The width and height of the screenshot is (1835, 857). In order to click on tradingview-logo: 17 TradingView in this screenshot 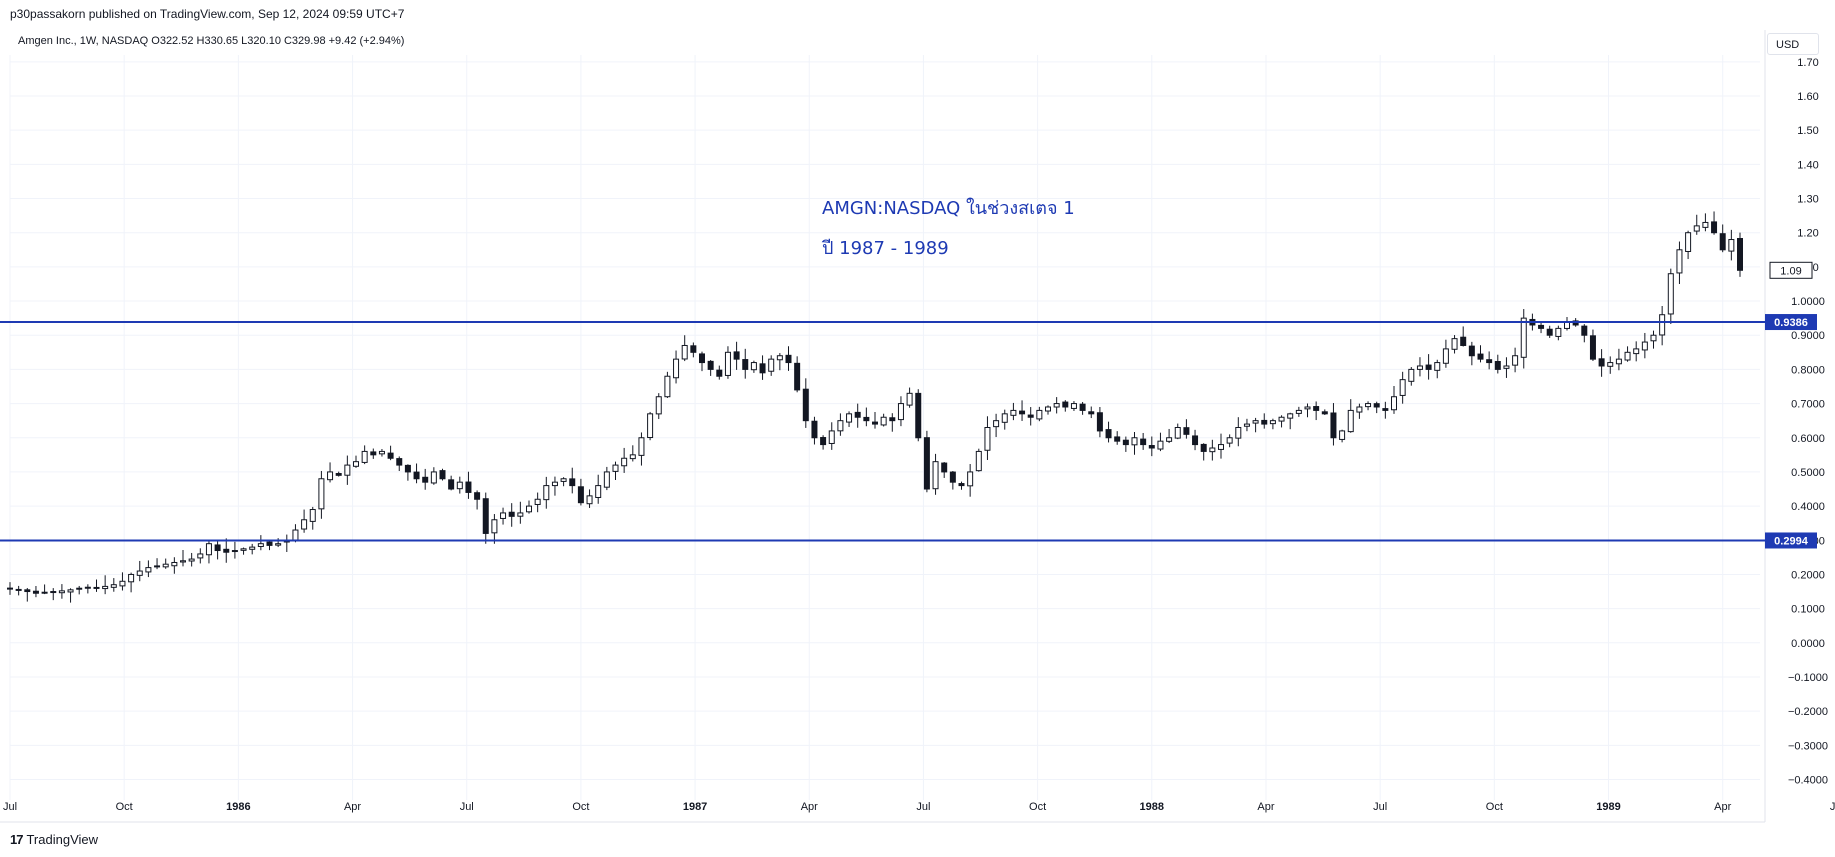, I will do `click(54, 839)`.